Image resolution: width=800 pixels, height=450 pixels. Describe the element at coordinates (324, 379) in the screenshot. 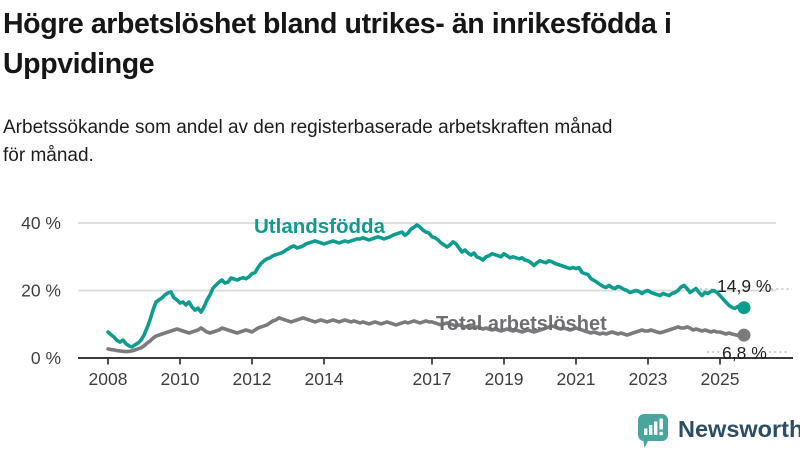

I see `x-tick-label: 2014` at that location.